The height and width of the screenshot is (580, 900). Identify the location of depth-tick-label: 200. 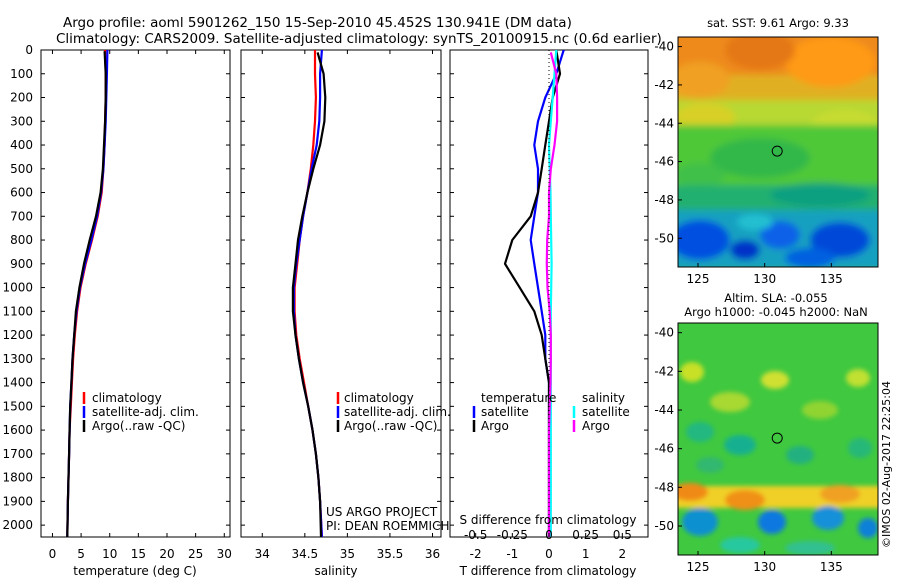
(21, 98).